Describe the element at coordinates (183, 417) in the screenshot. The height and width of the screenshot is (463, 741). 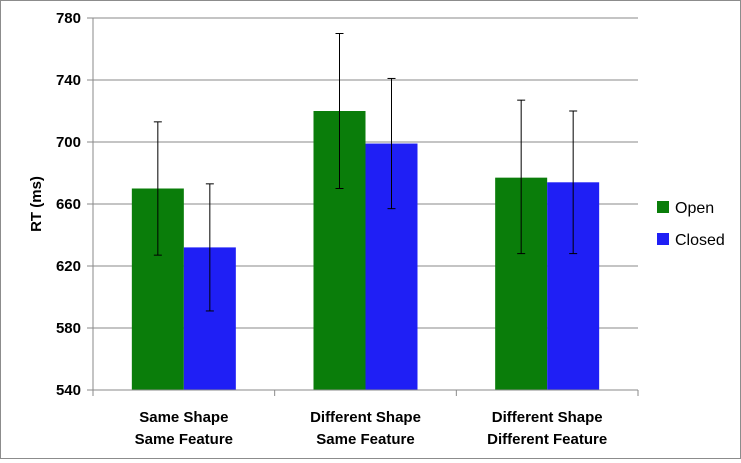
I see `x-category-label-line: Same Shape` at that location.